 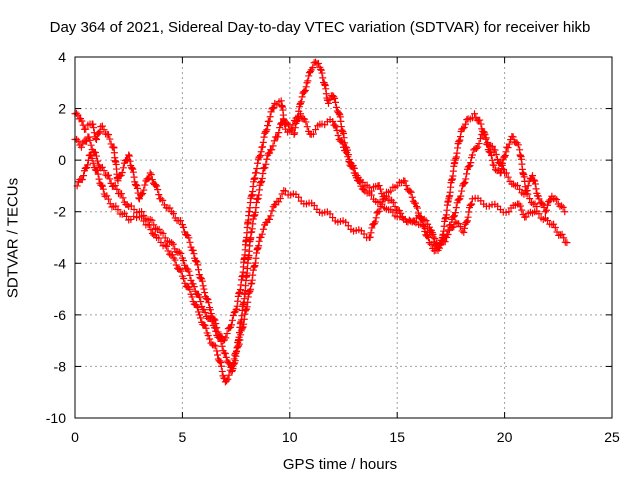 I want to click on x-tick-label: 10, so click(x=290, y=437).